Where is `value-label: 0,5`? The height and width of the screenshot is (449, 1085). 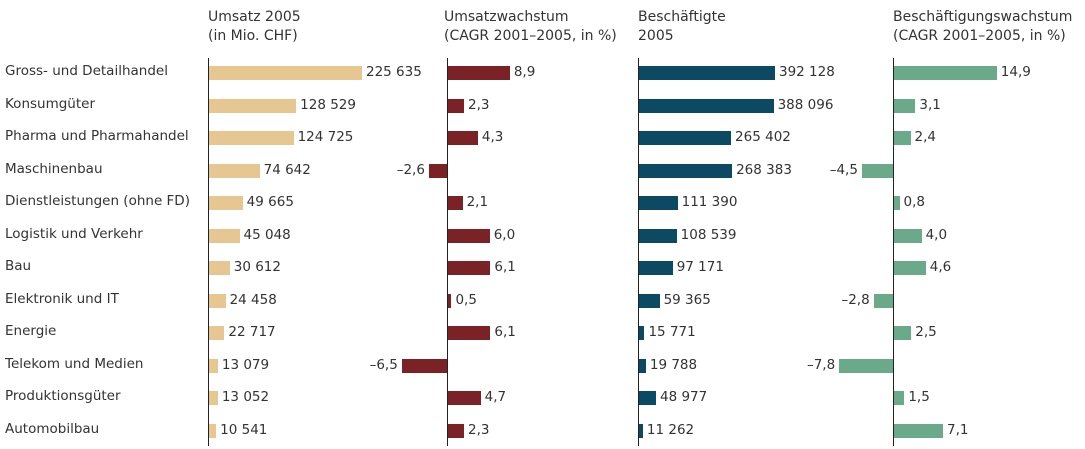
value-label: 0,5 is located at coordinates (466, 299).